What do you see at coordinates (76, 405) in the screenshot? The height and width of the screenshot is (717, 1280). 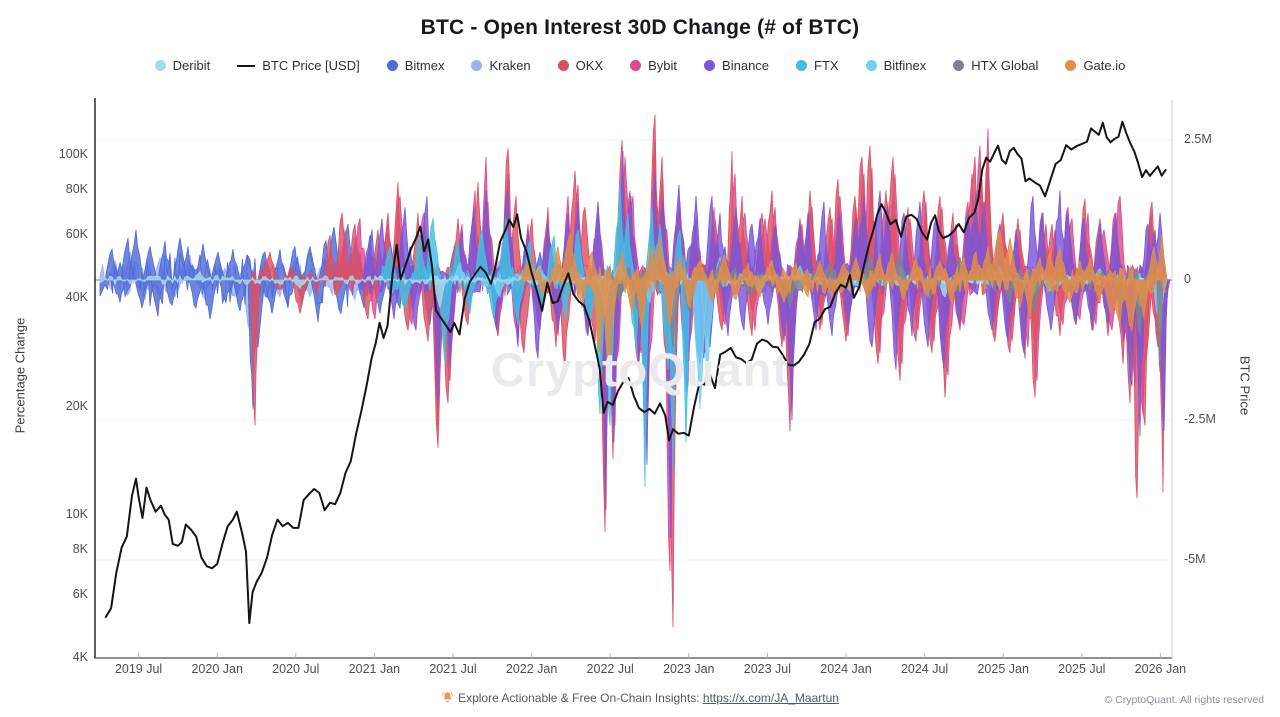 I see `left-axis-tick: 20K` at bounding box center [76, 405].